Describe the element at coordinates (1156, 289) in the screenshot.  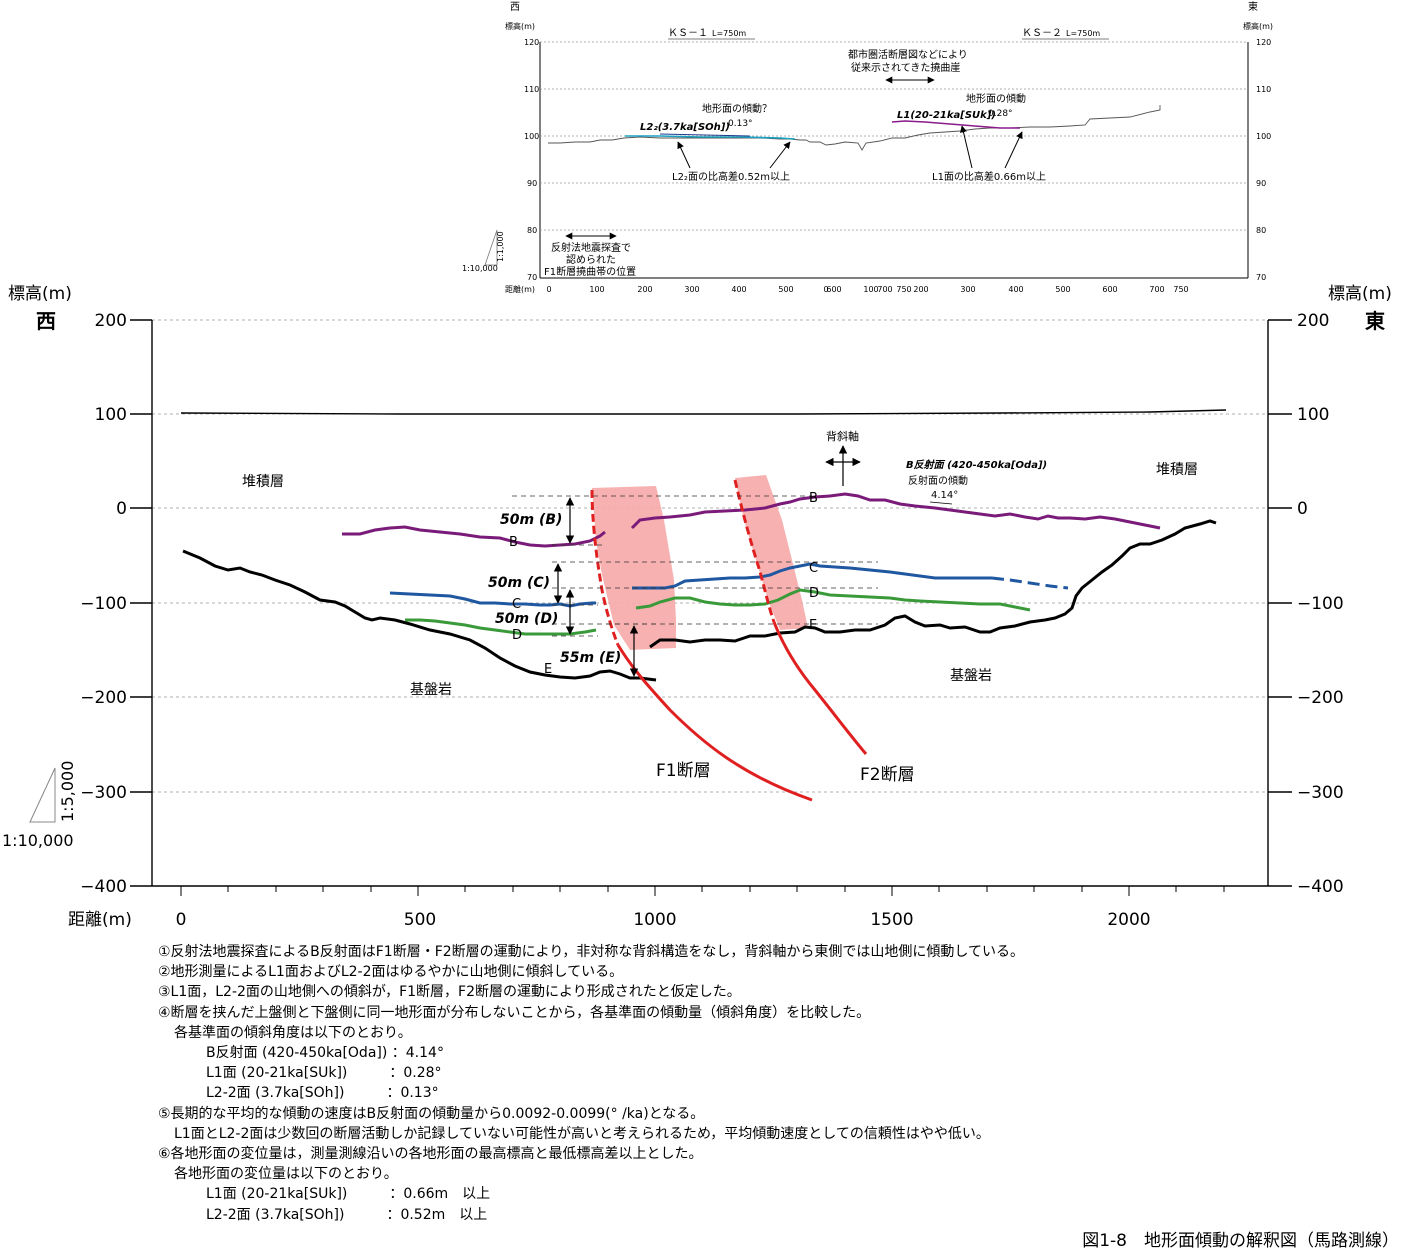
I see `top-xtick: 700` at that location.